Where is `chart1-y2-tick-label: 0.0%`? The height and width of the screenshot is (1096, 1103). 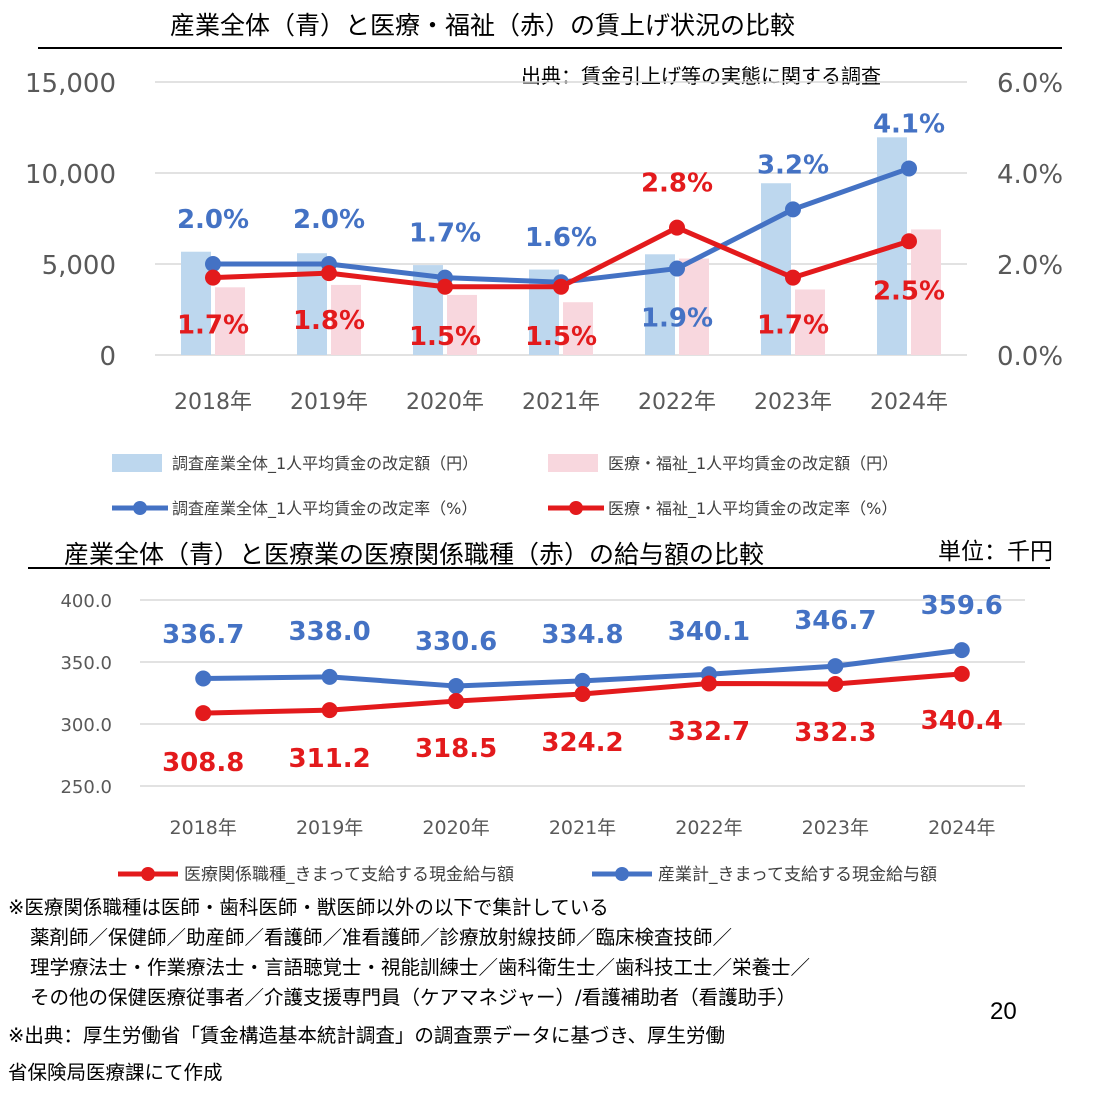
chart1-y2-tick-label: 0.0% is located at coordinates (1030, 357).